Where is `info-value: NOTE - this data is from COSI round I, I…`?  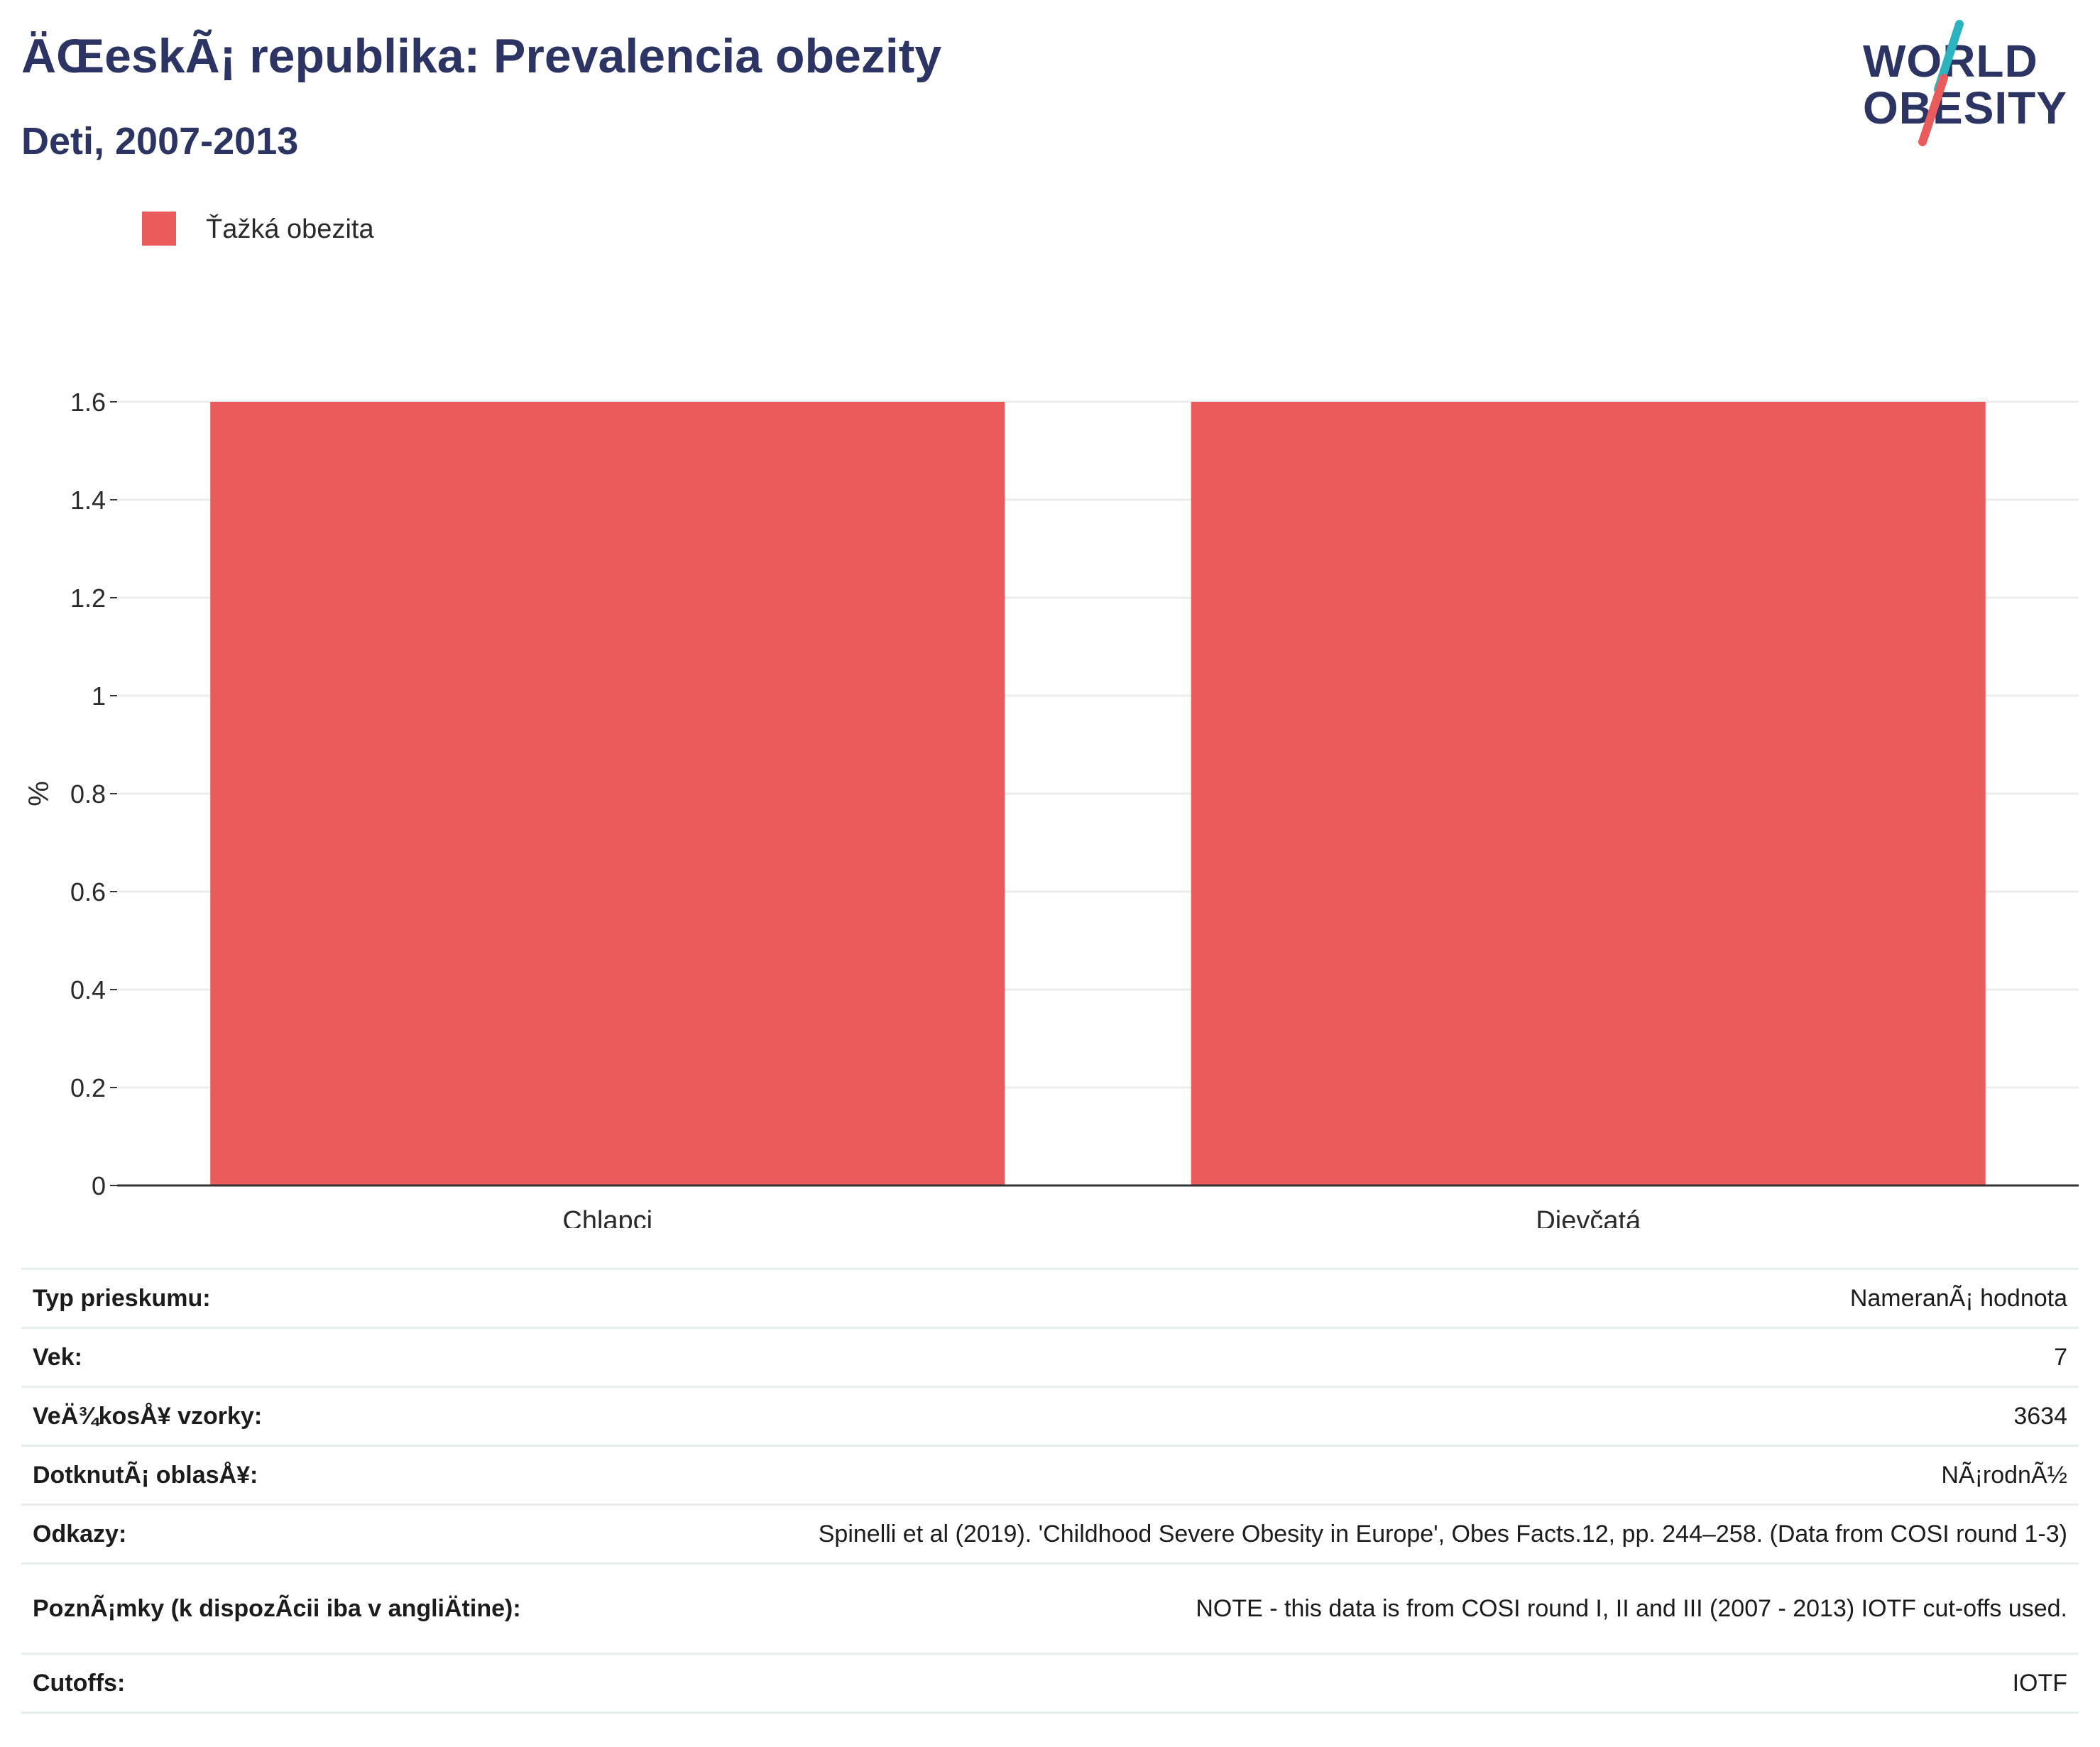 info-value: NOTE - this data is from COSI round I, I… is located at coordinates (1637, 1608).